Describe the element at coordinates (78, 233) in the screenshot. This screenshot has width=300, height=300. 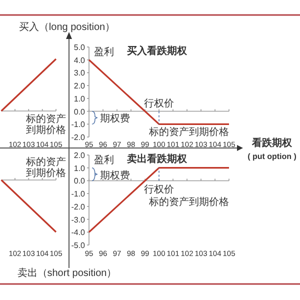
I see `y-tick-label: -4.0` at that location.